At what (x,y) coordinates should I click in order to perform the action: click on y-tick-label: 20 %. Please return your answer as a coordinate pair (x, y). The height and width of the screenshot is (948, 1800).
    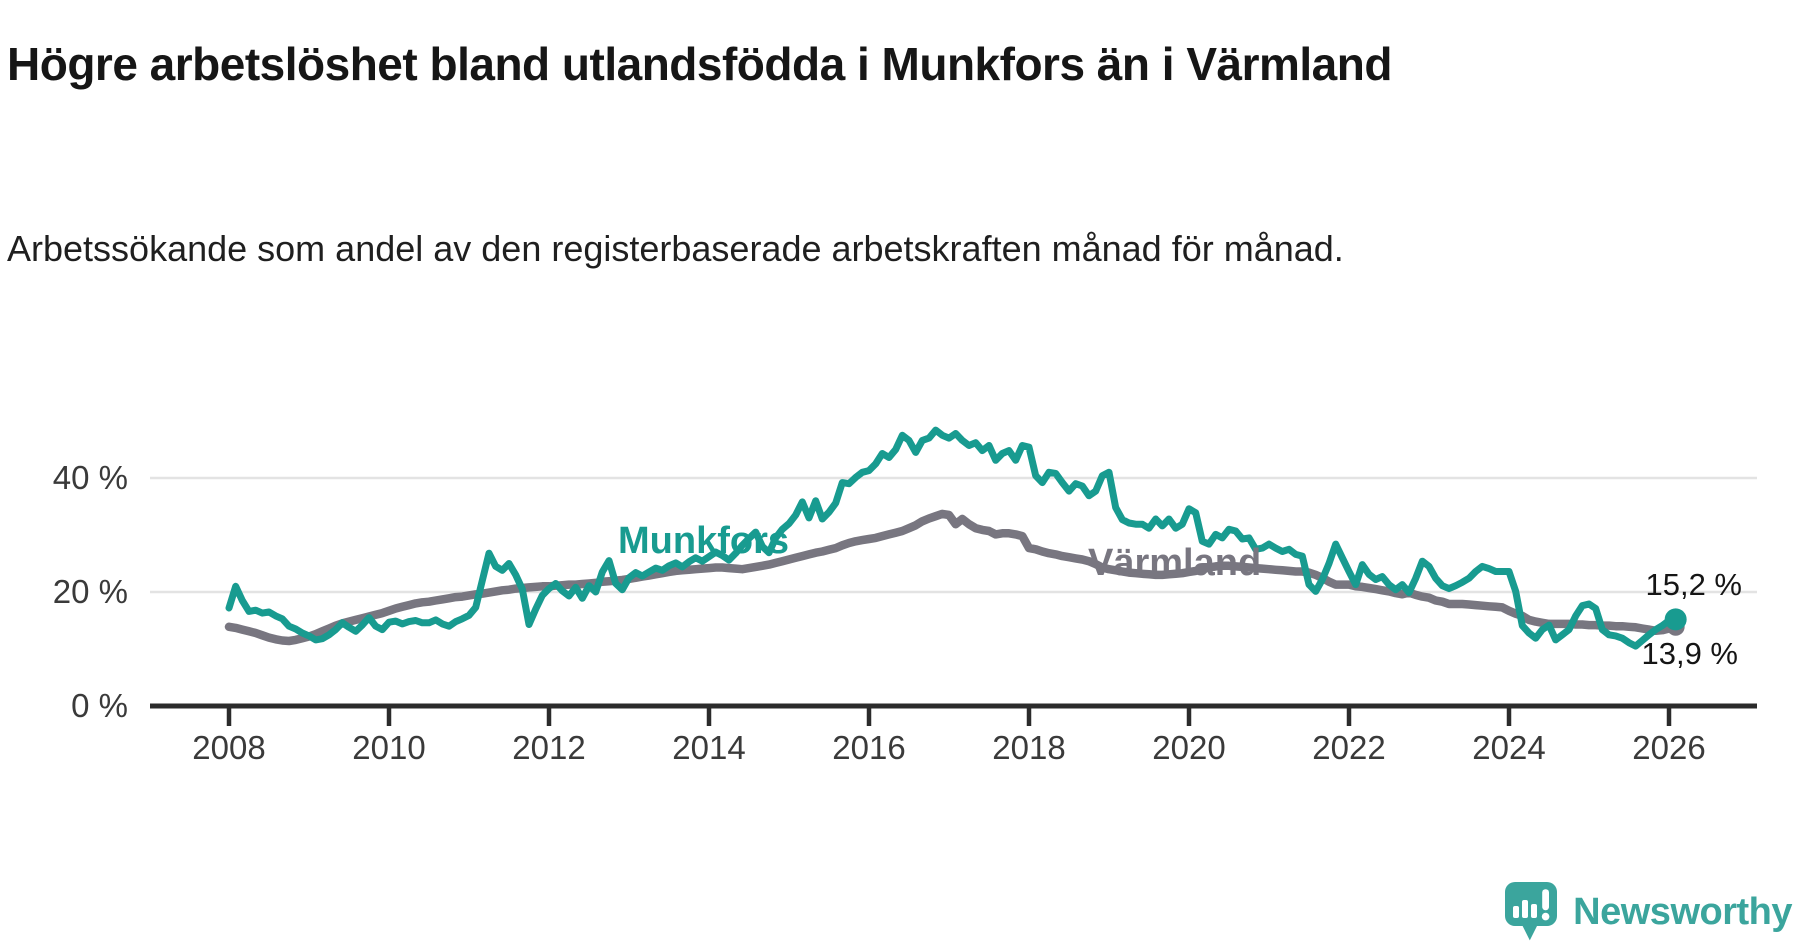
    Looking at the image, I should click on (90, 591).